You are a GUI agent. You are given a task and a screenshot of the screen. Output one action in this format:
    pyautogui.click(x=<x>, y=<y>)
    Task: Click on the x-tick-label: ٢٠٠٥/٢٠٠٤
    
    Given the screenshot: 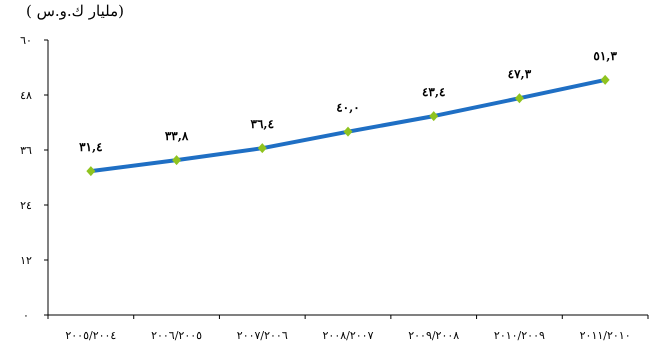 What is the action you would take?
    pyautogui.click(x=90, y=335)
    